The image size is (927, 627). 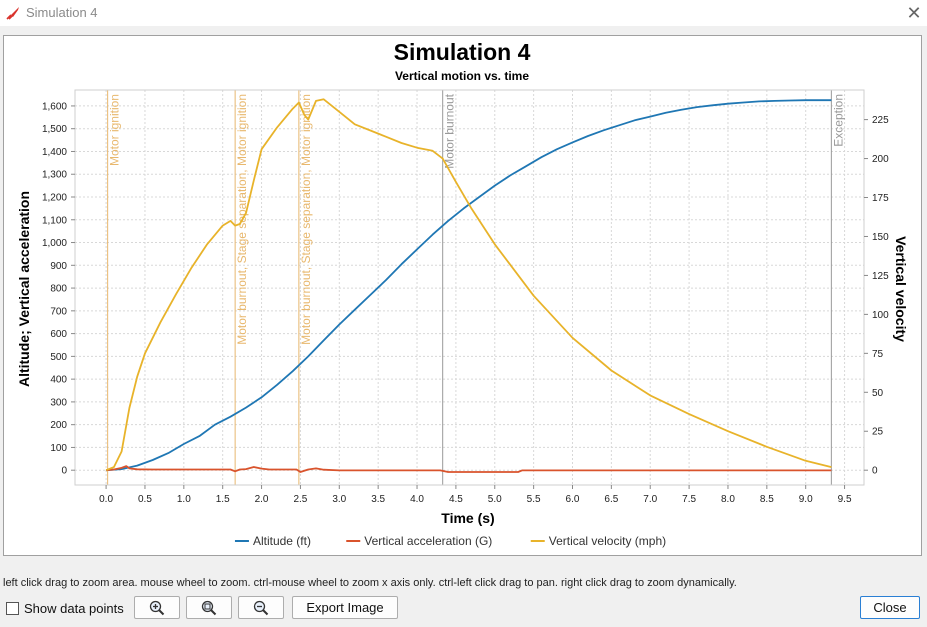 I want to click on y-right-tick-label: 150, so click(x=880, y=237).